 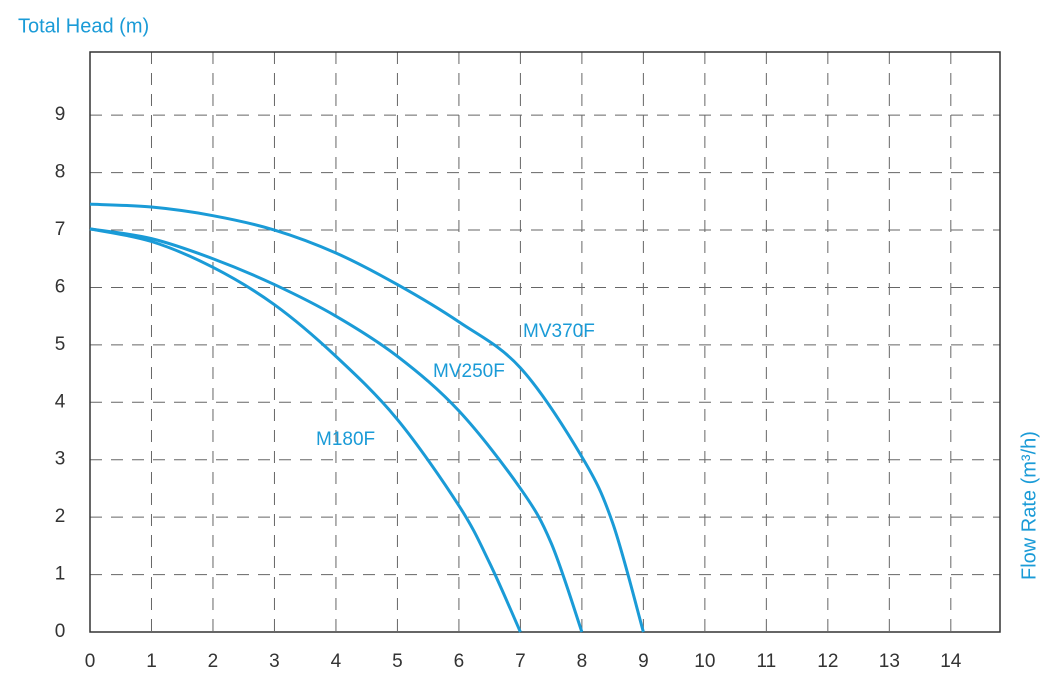 I want to click on x-tick-label: 6, so click(x=459, y=661).